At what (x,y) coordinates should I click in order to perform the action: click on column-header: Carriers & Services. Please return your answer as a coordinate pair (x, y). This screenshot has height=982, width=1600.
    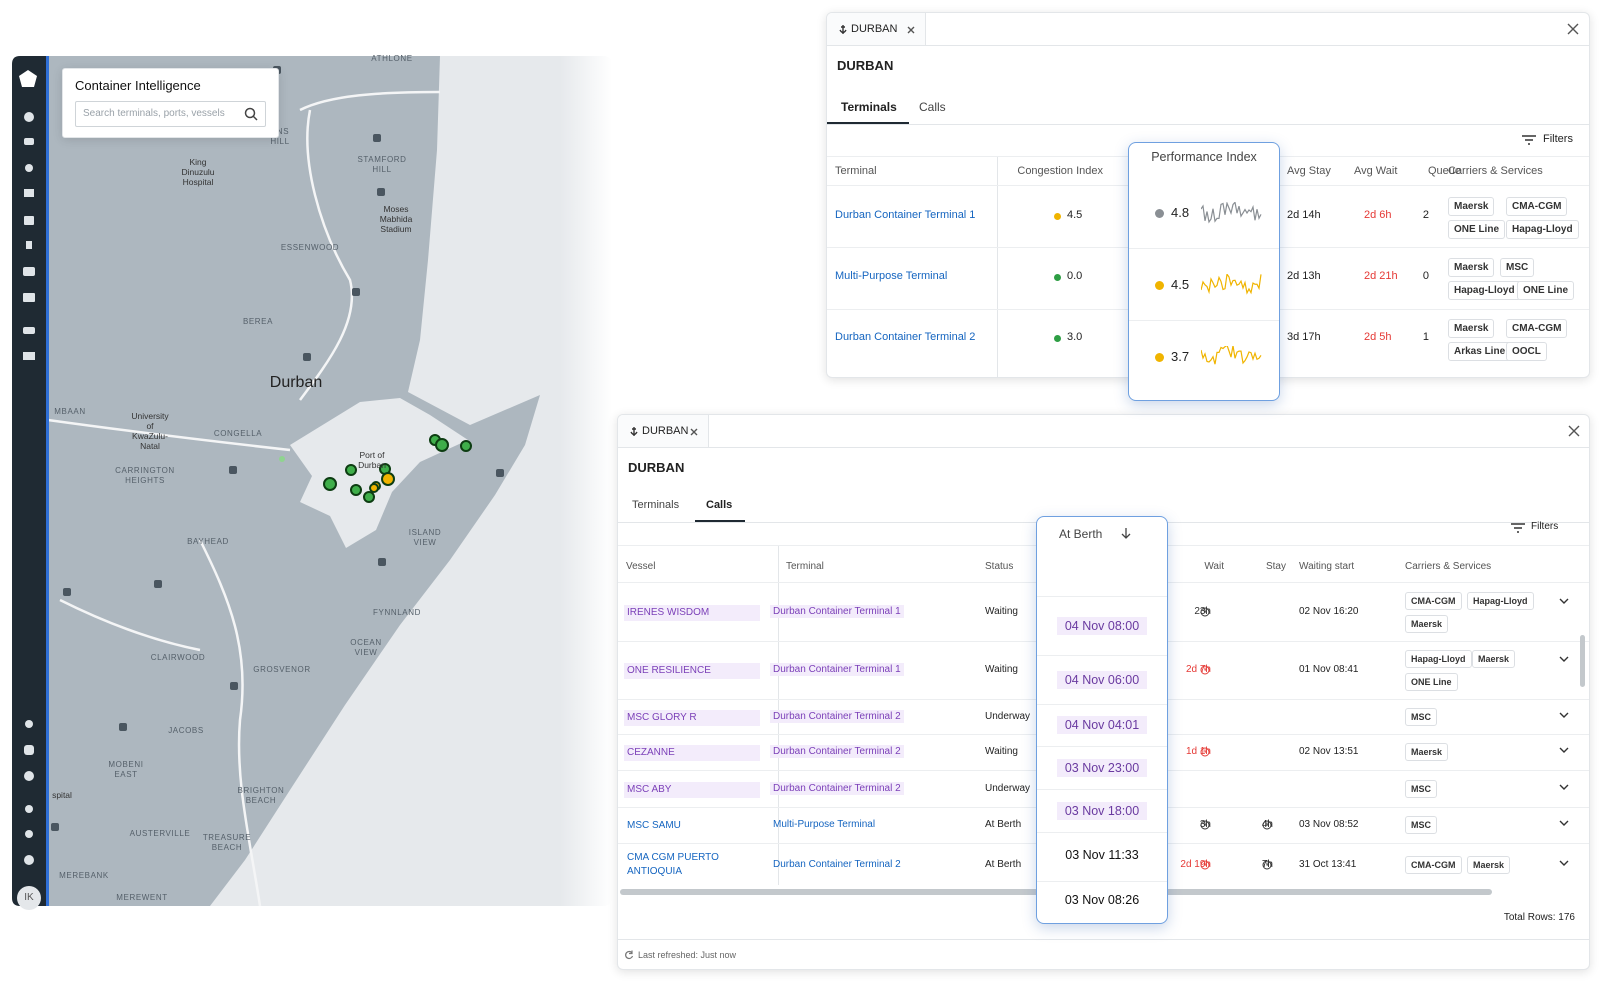
    Looking at the image, I should click on (1448, 566).